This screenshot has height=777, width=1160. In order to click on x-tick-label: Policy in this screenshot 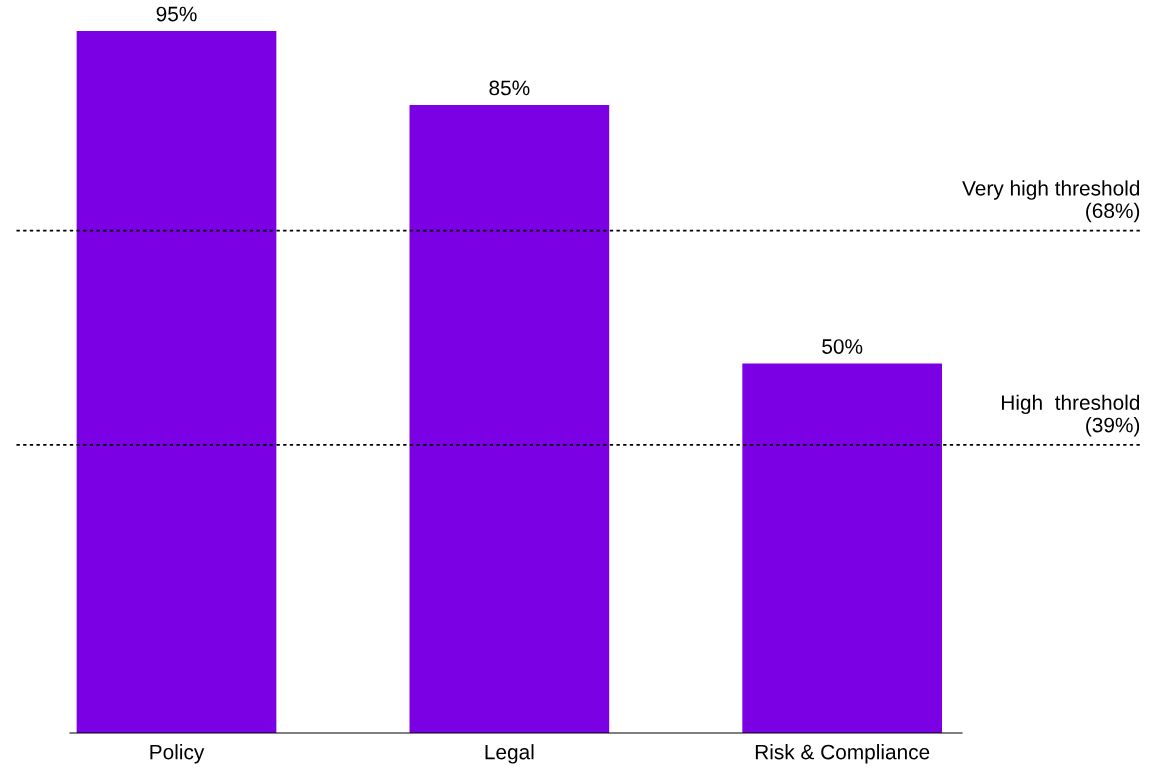, I will do `click(177, 754)`.